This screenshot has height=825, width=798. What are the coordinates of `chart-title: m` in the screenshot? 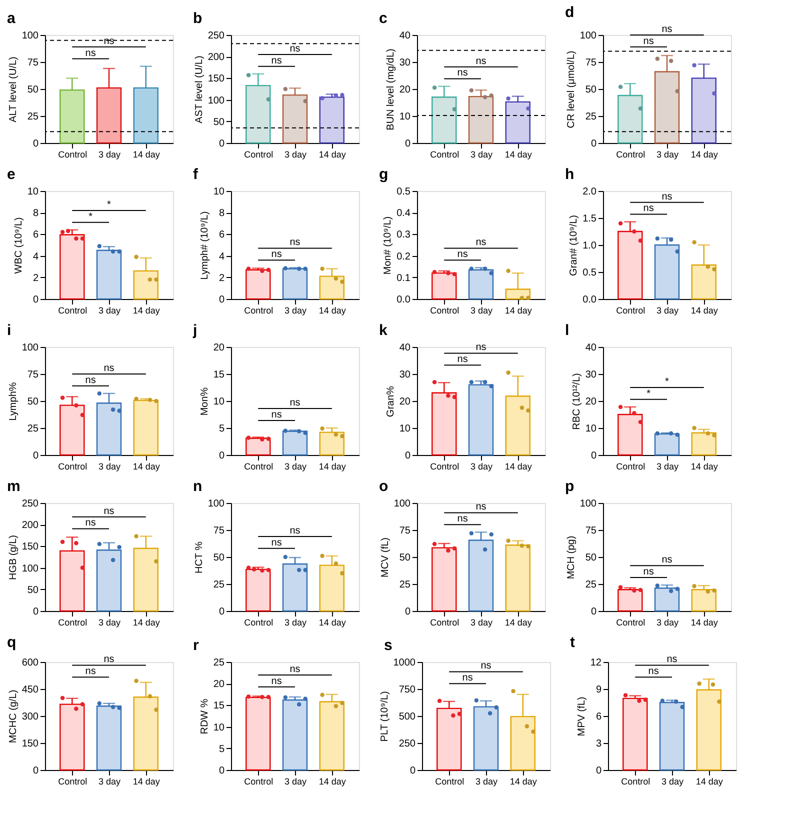 It's located at (13, 486).